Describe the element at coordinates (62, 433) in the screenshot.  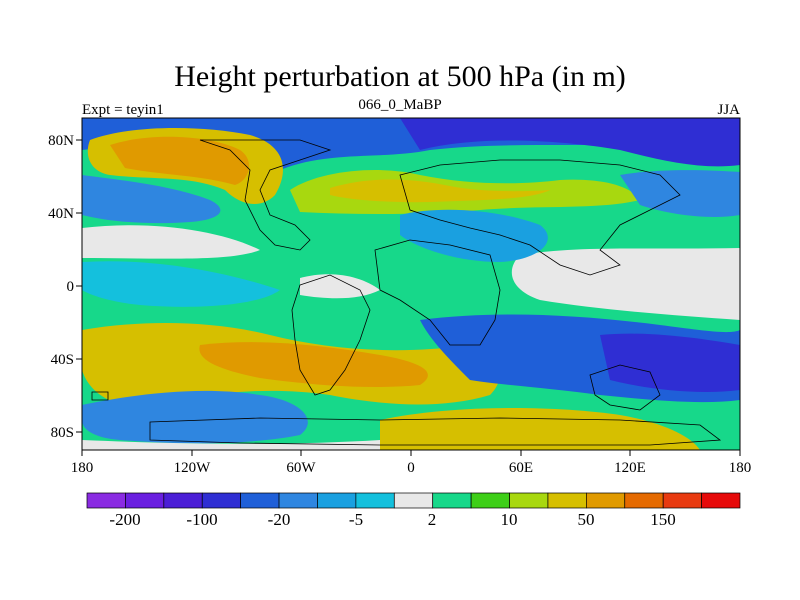
I see `lat-tick-label: 80S` at that location.